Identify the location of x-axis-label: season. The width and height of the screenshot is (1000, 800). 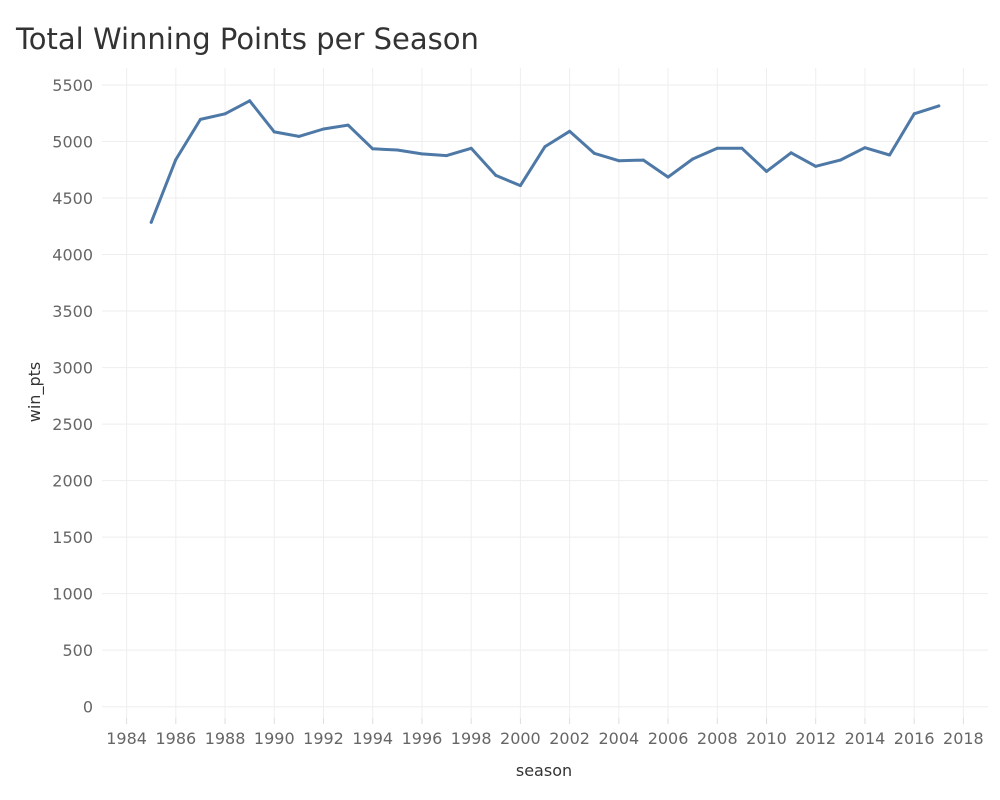
(544, 770).